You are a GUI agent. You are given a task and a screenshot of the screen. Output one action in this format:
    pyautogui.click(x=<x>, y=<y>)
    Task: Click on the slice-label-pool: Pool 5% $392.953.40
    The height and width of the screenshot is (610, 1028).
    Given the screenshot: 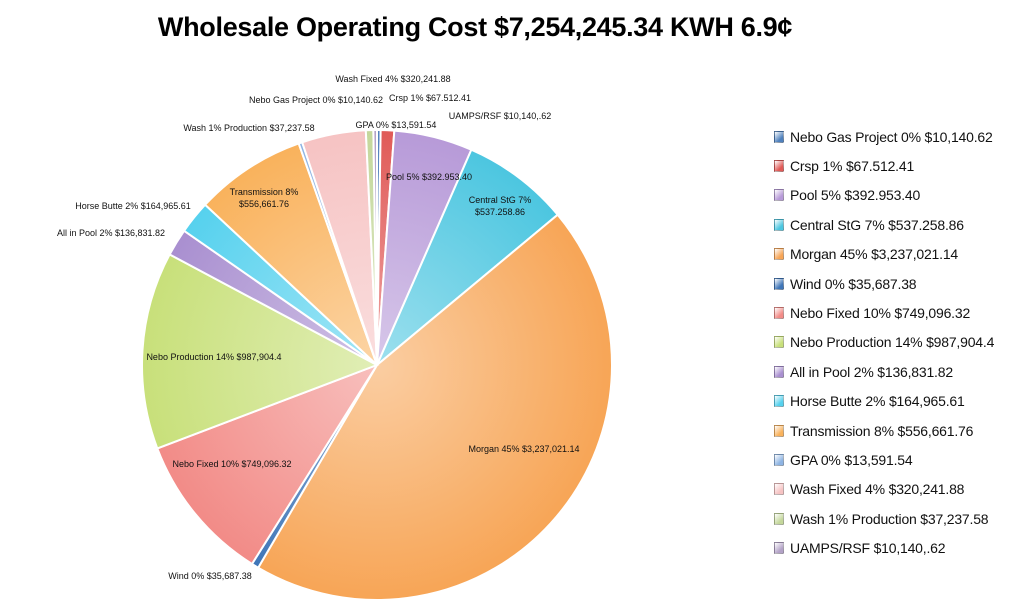 What is the action you would take?
    pyautogui.click(x=429, y=177)
    